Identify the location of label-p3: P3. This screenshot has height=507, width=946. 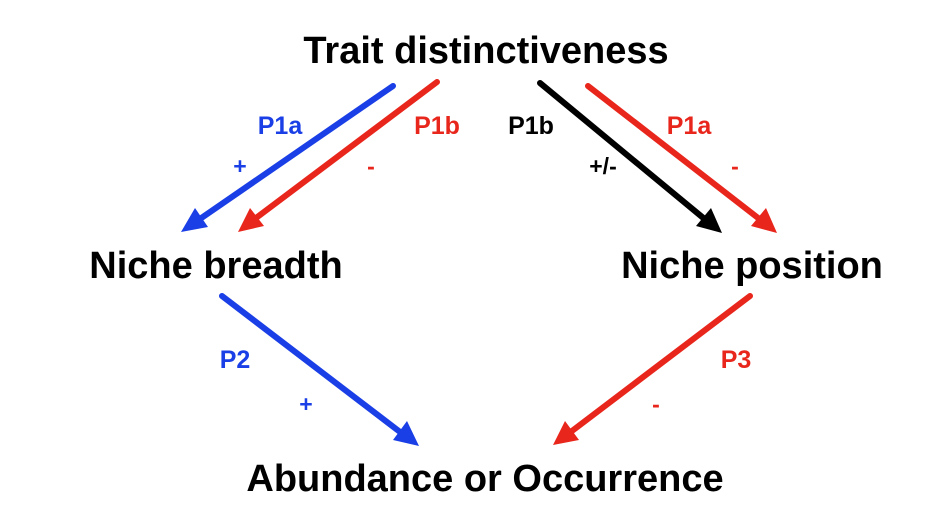
(736, 360).